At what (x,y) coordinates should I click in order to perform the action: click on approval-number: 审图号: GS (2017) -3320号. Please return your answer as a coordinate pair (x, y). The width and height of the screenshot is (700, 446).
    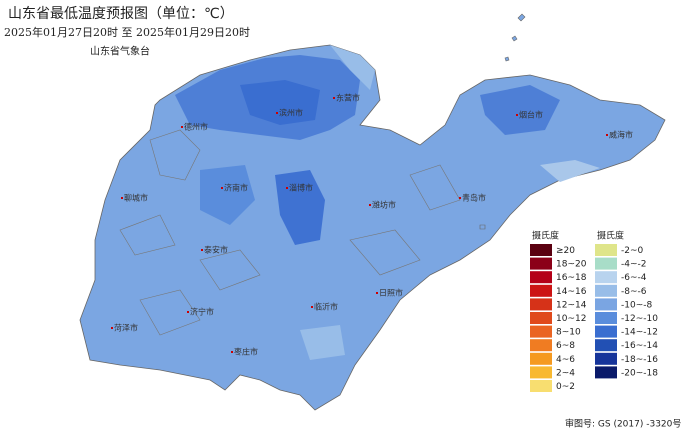
    Looking at the image, I should click on (623, 424).